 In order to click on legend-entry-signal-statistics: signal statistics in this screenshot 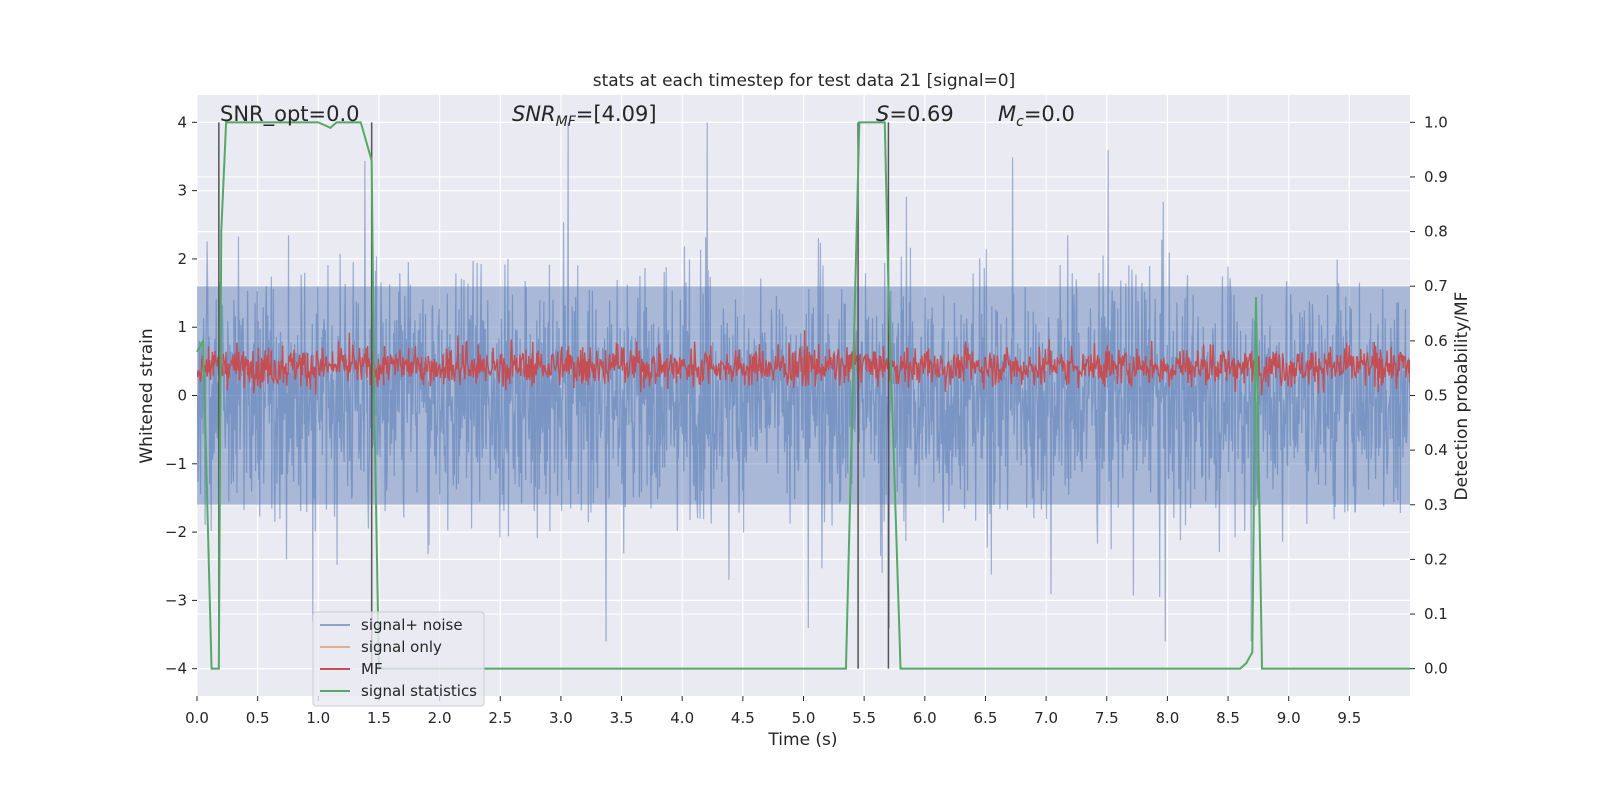, I will do `click(398, 691)`.